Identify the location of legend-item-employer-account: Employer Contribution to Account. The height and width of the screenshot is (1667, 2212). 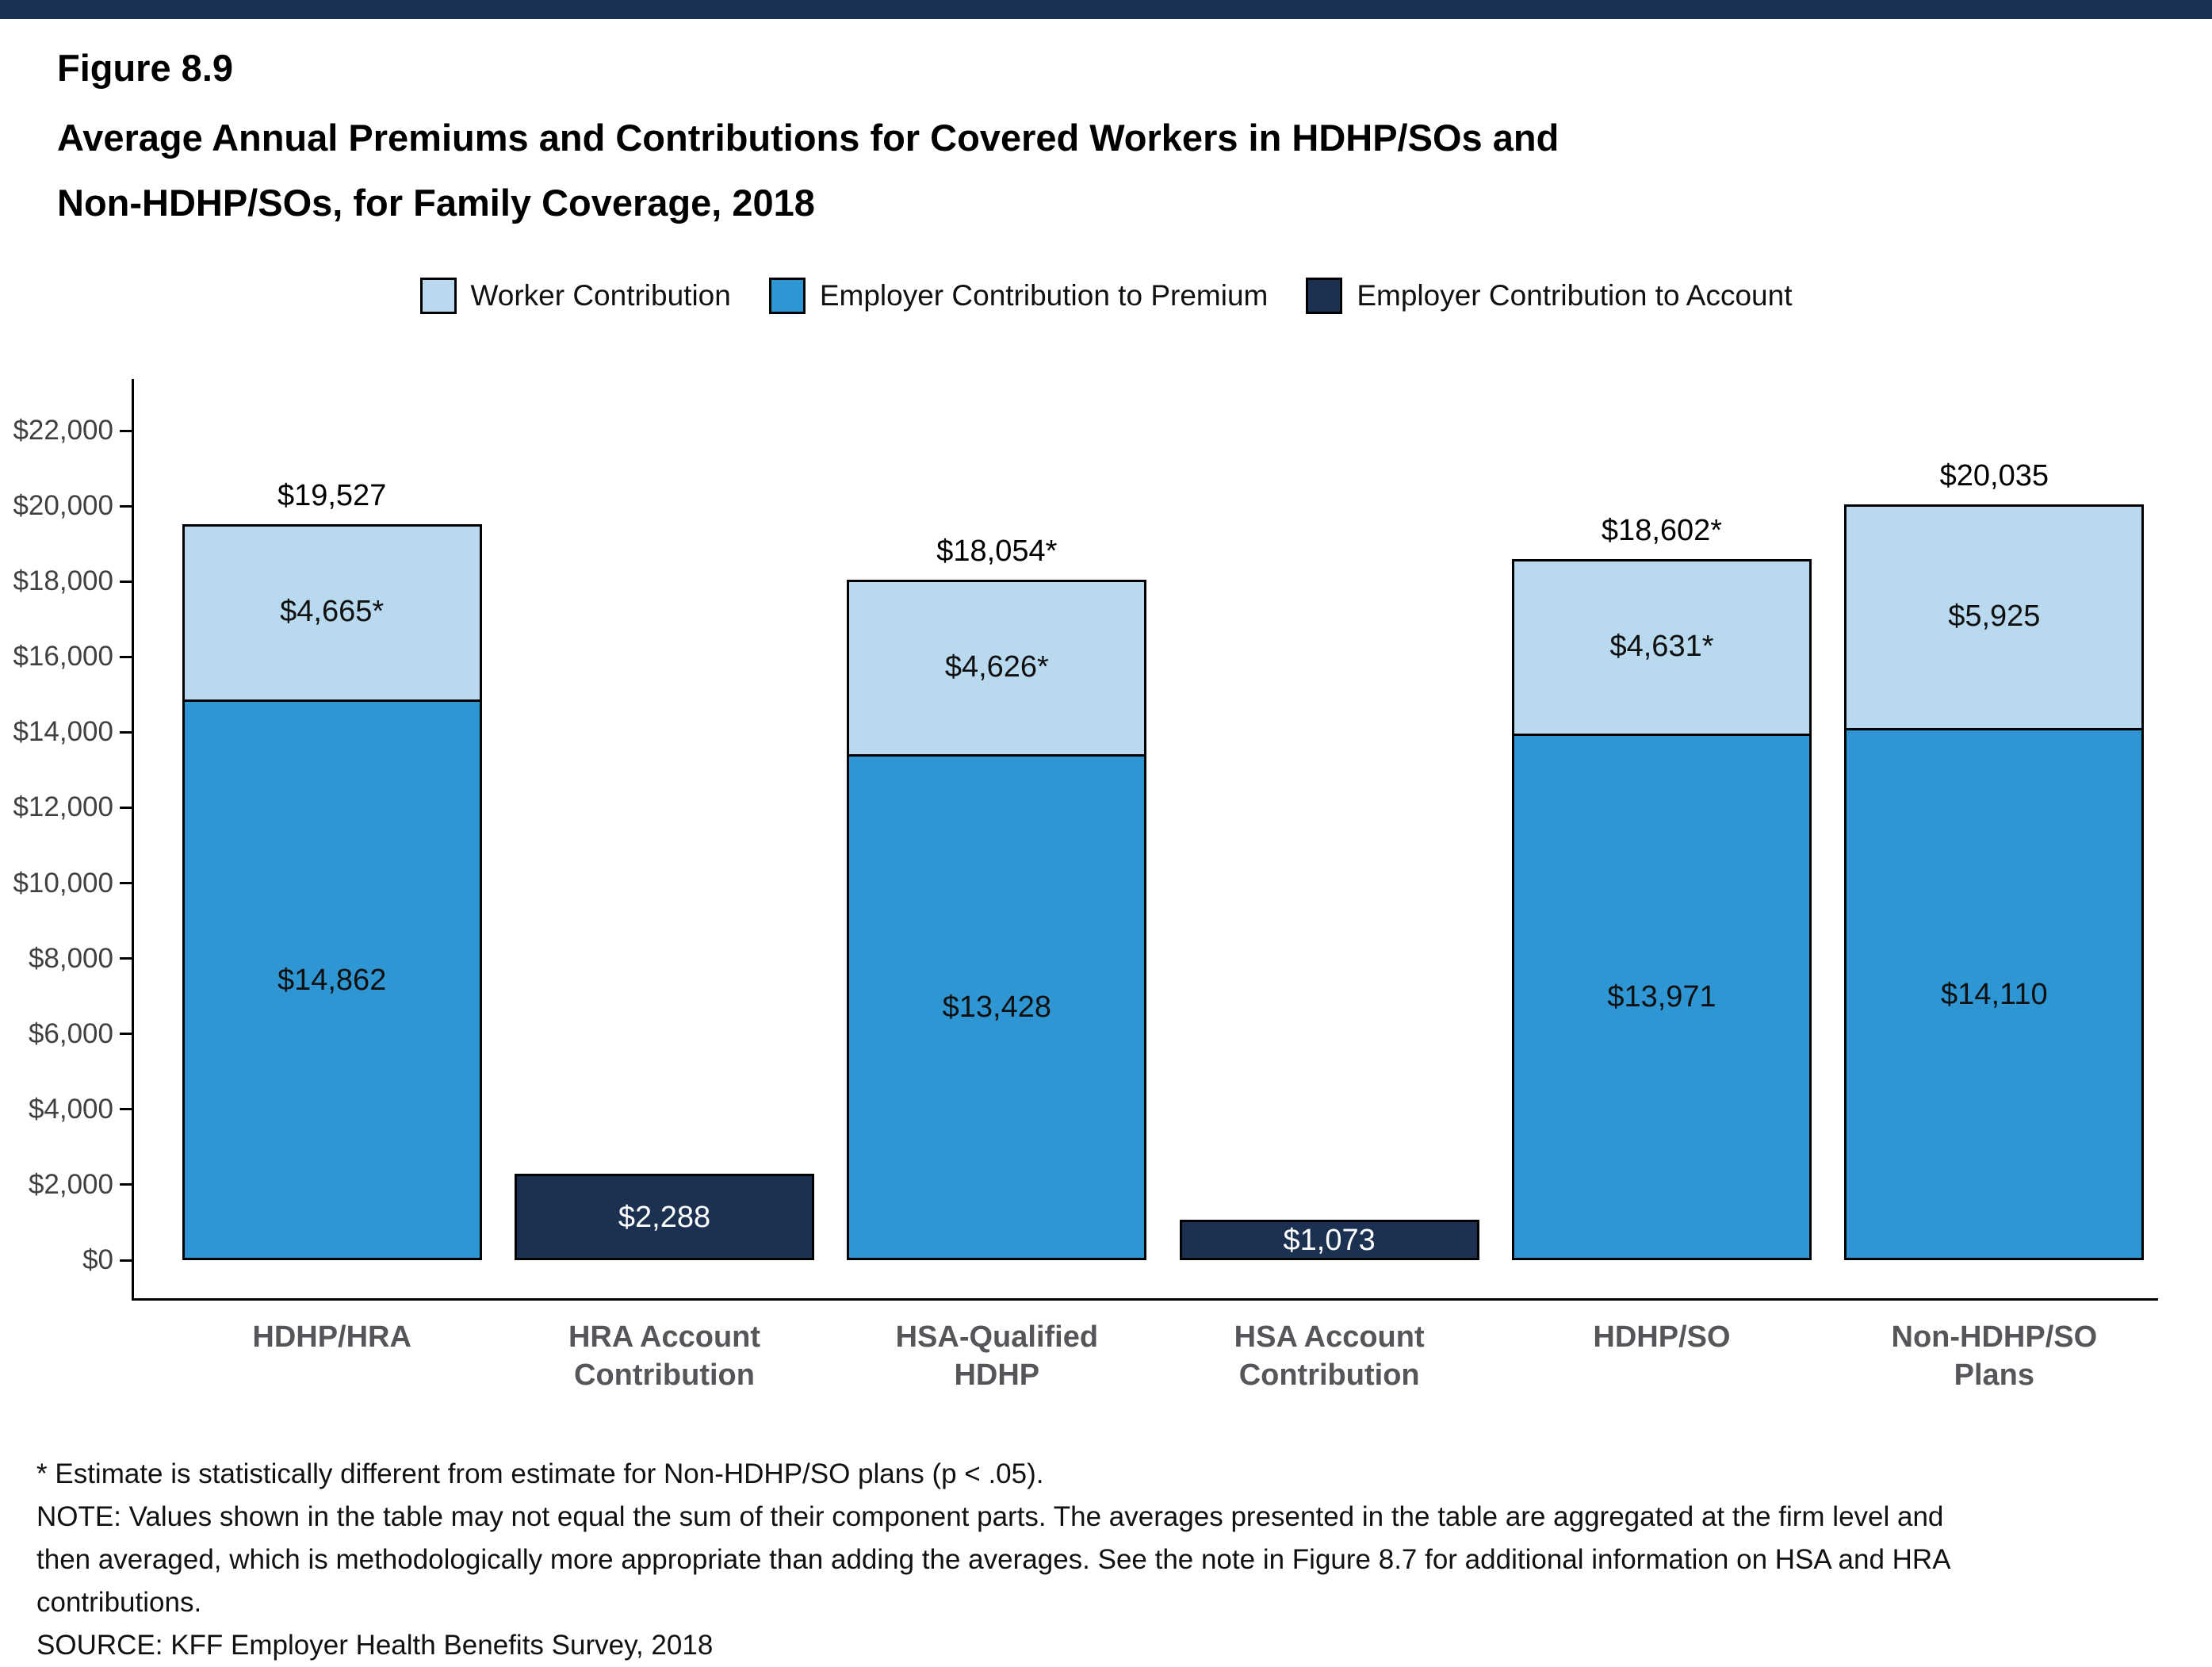
(1549, 296).